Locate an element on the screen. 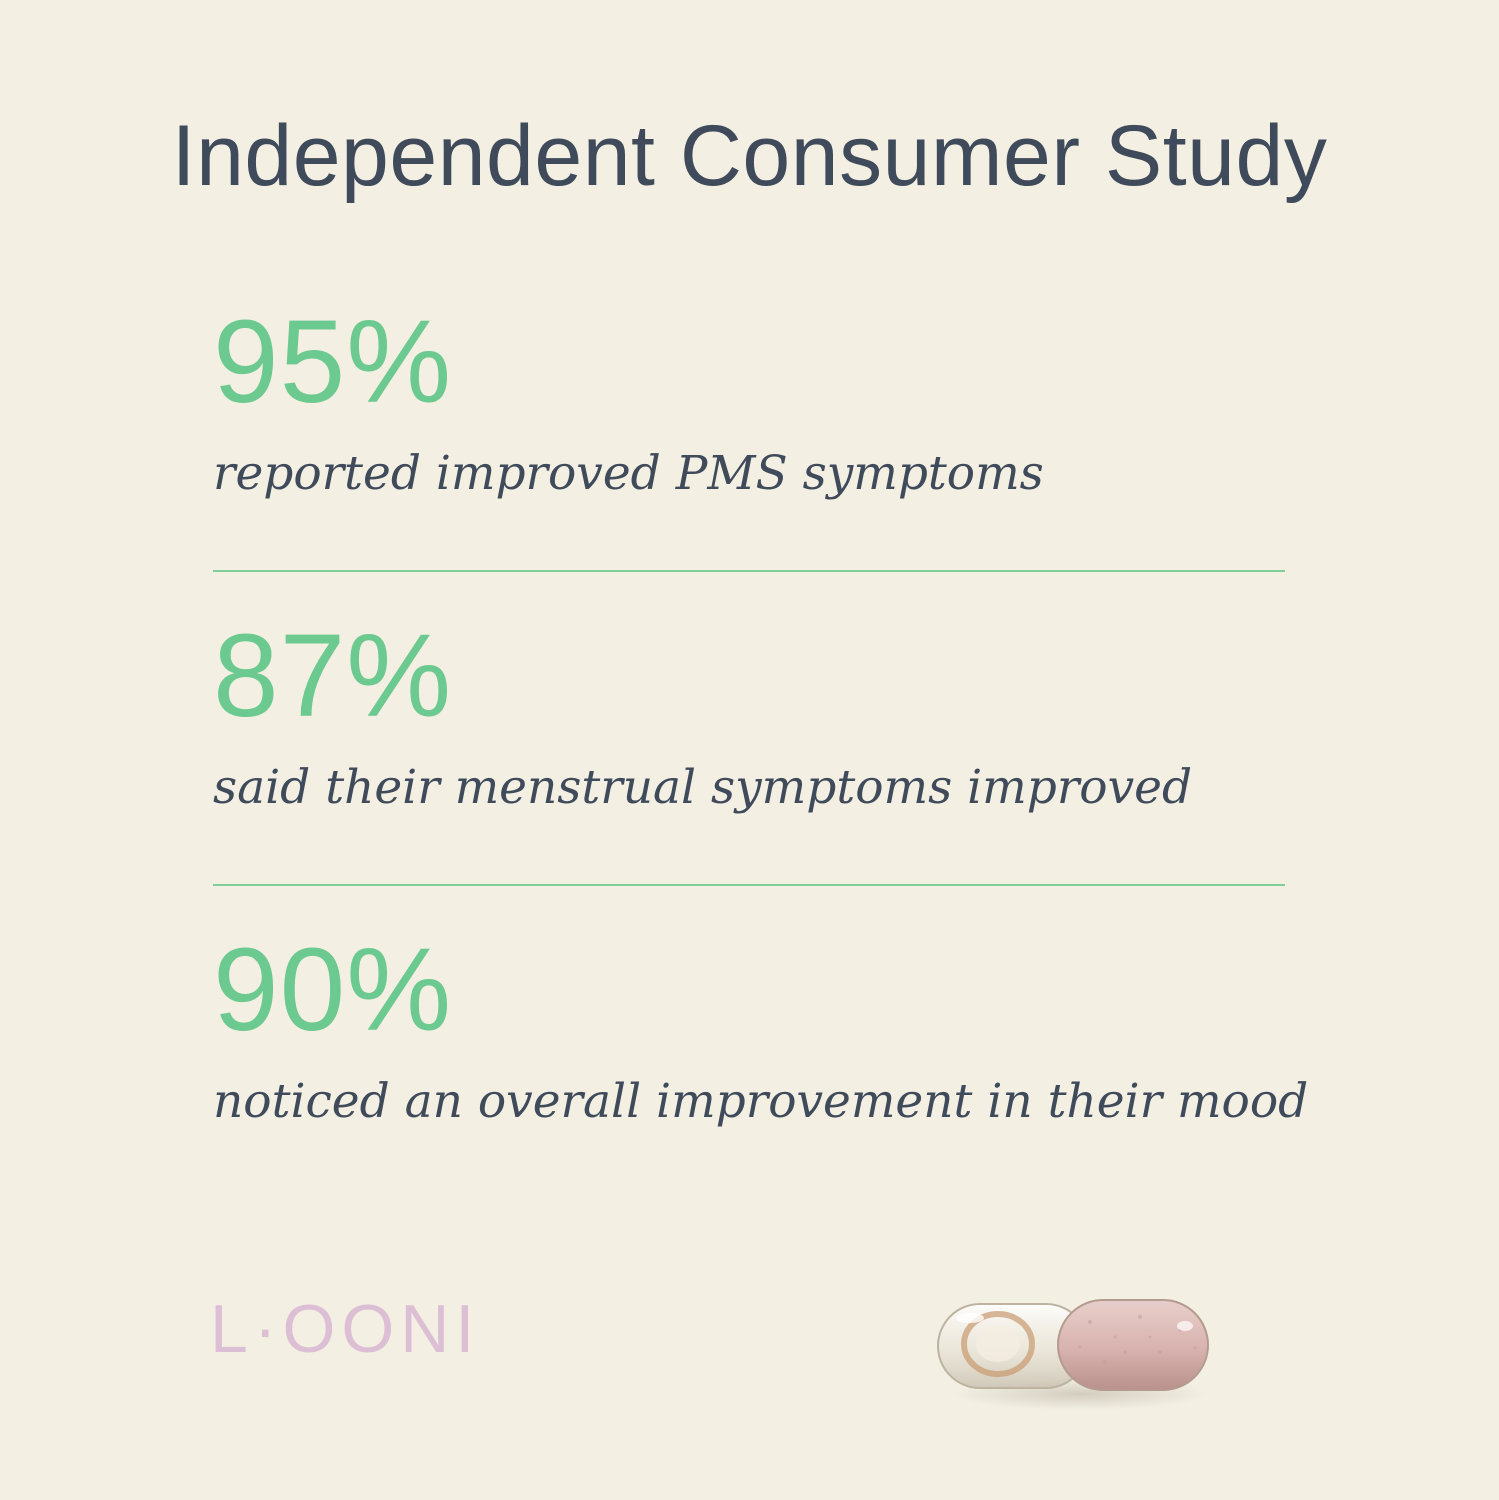 This screenshot has width=1499, height=1500. stat-caption: reported improved PMS symptoms is located at coordinates (628, 473).